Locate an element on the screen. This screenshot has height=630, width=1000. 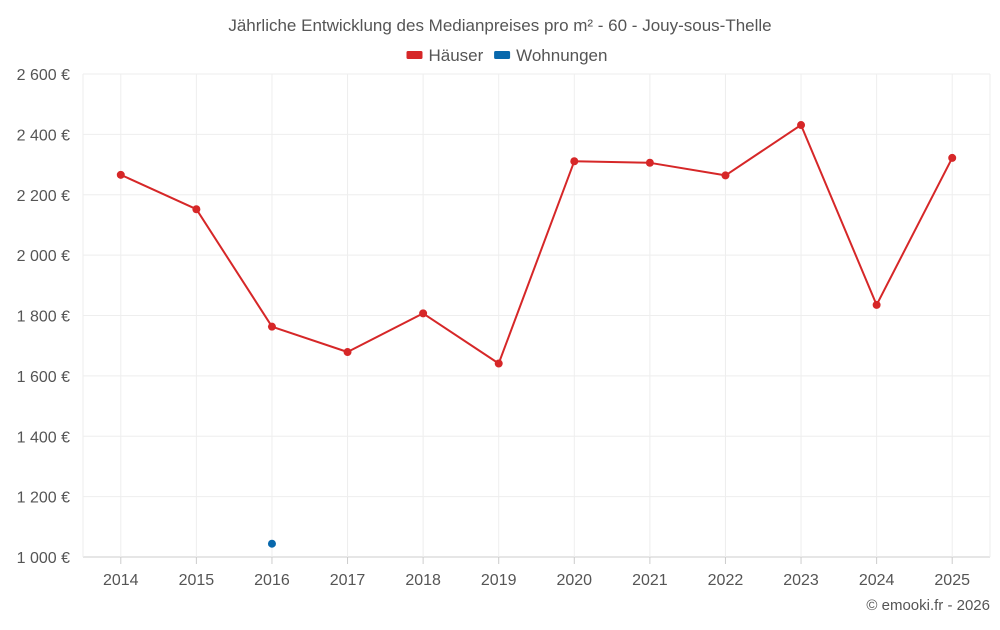
legend-label-wohnungen: Wohnungen is located at coordinates (561, 55).